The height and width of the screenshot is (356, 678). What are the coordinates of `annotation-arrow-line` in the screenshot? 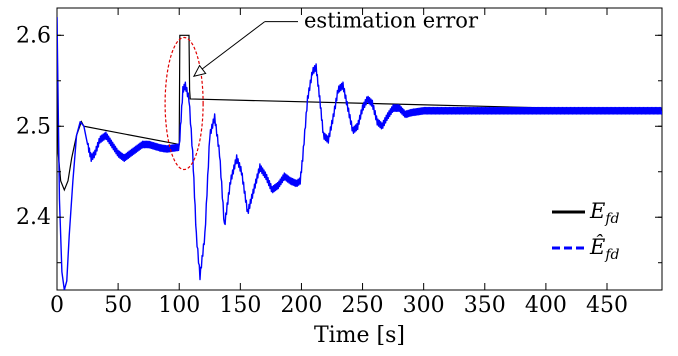 It's located at (231, 47).